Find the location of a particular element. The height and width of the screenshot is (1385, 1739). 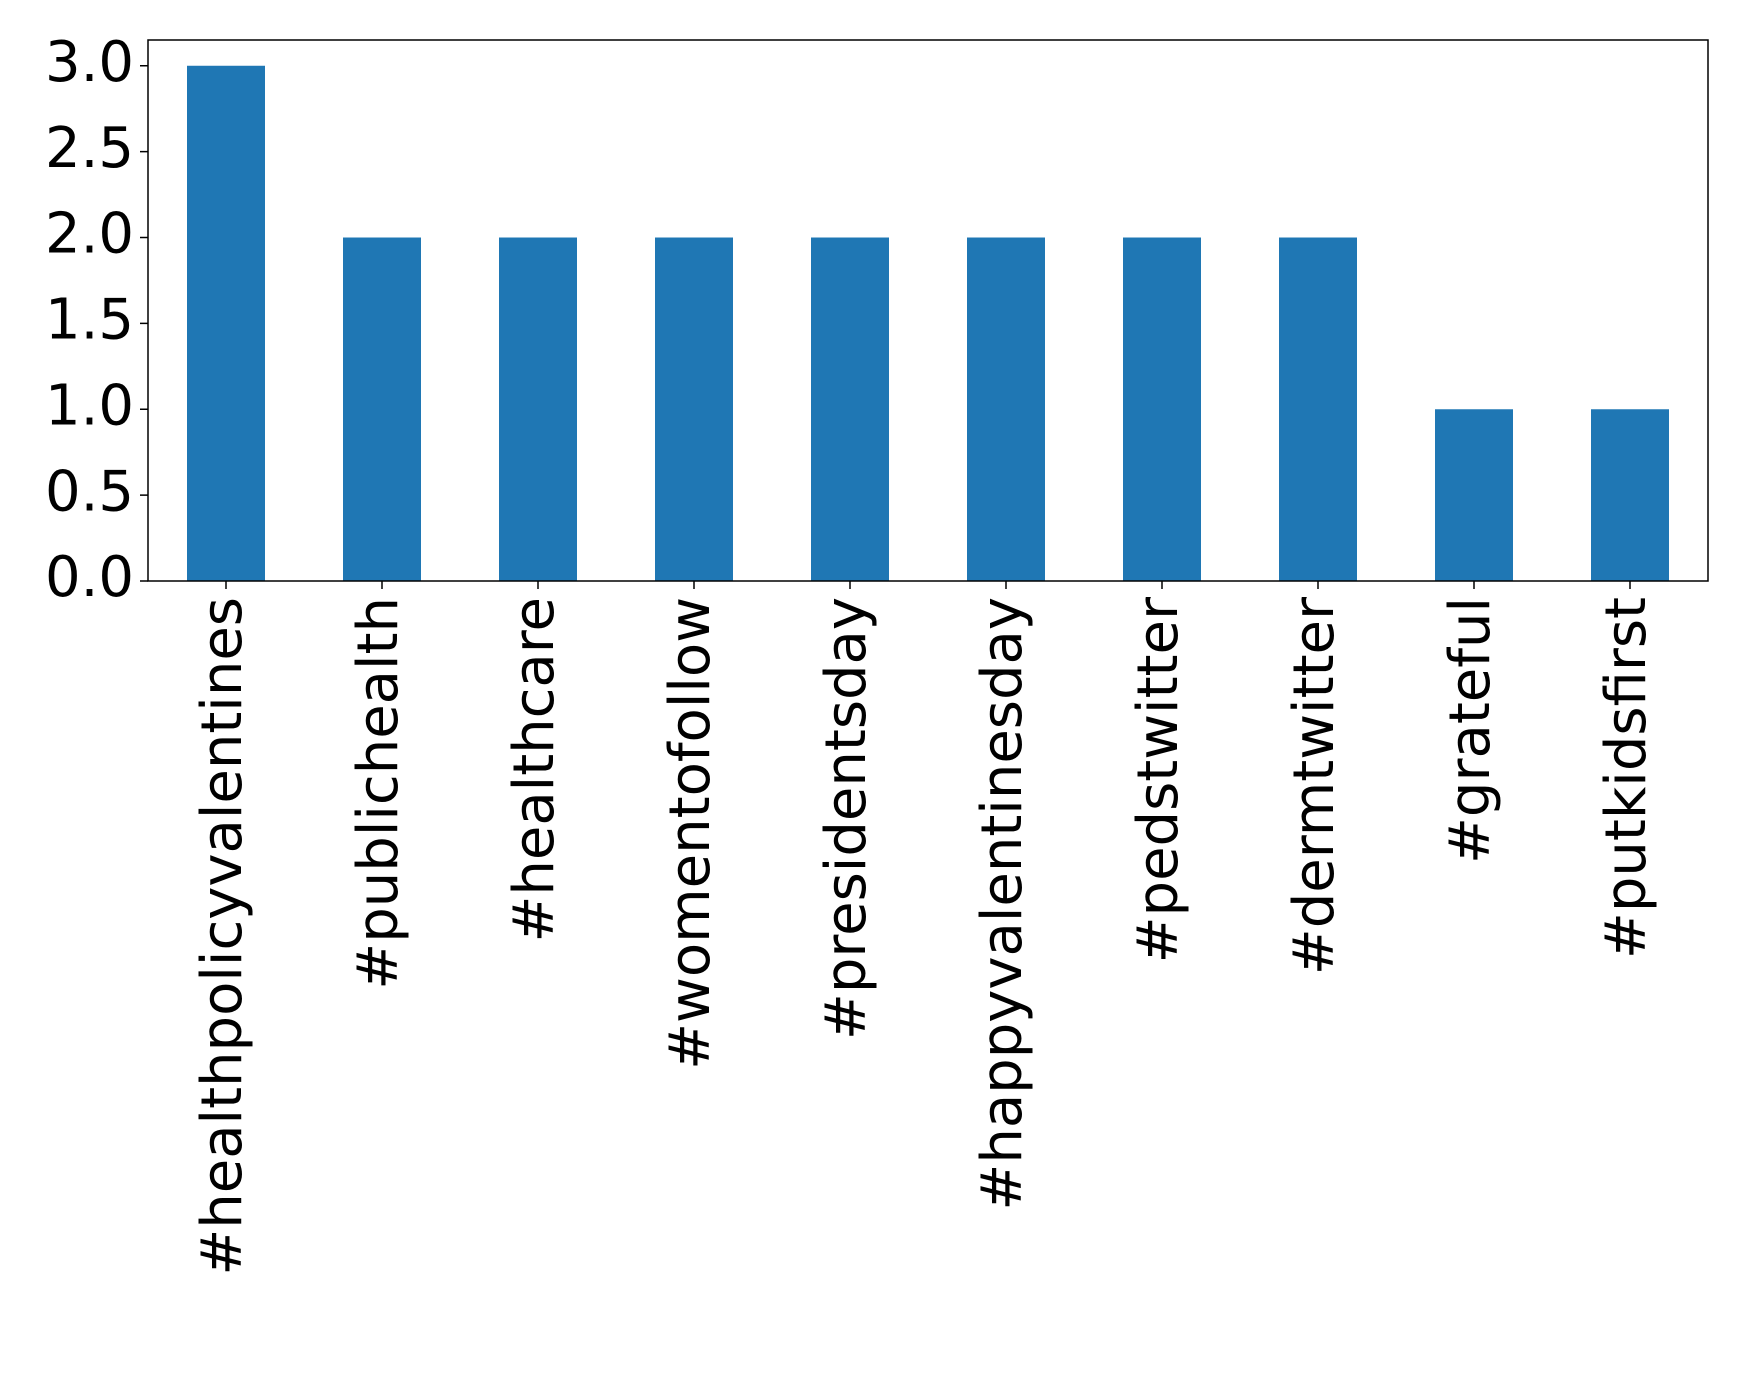

x-tick-label: #dermtwitter is located at coordinates (1314, 785).